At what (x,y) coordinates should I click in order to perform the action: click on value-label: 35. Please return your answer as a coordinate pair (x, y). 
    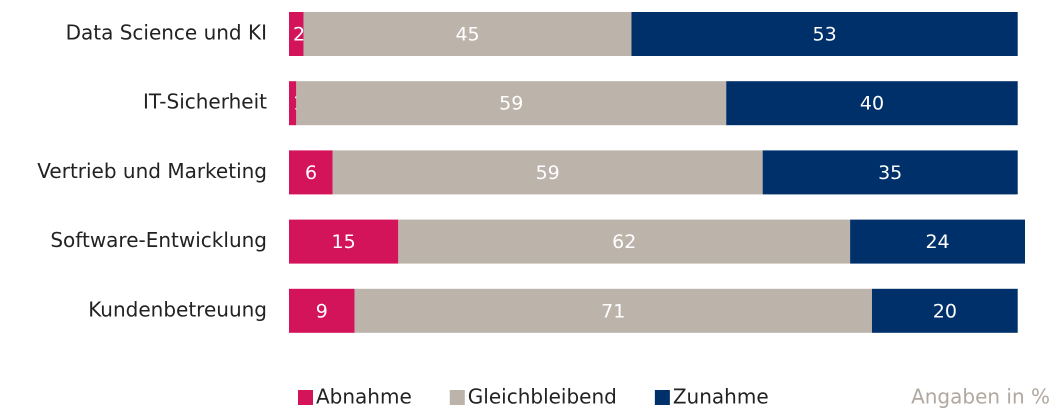
    Looking at the image, I should click on (890, 173).